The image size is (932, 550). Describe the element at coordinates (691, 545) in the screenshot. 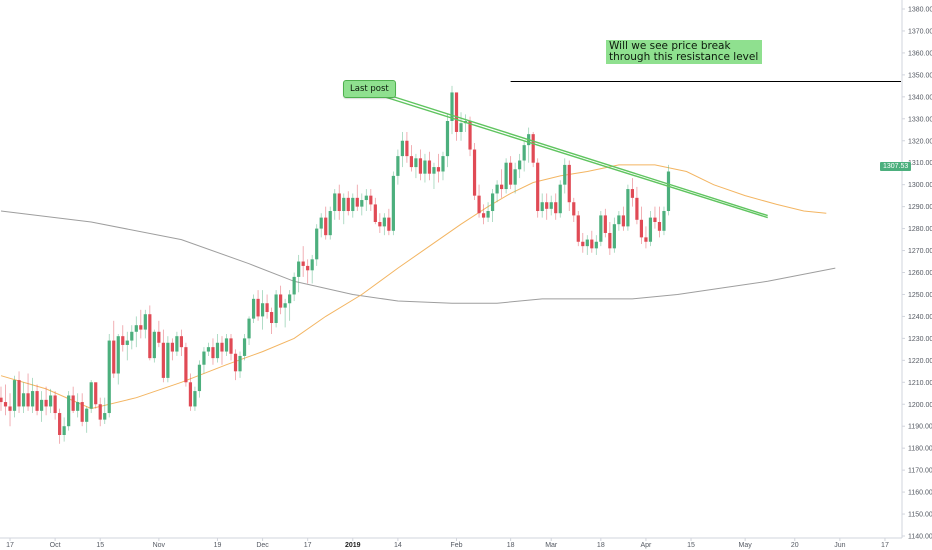

I see `time-tick-label-14: 15` at that location.